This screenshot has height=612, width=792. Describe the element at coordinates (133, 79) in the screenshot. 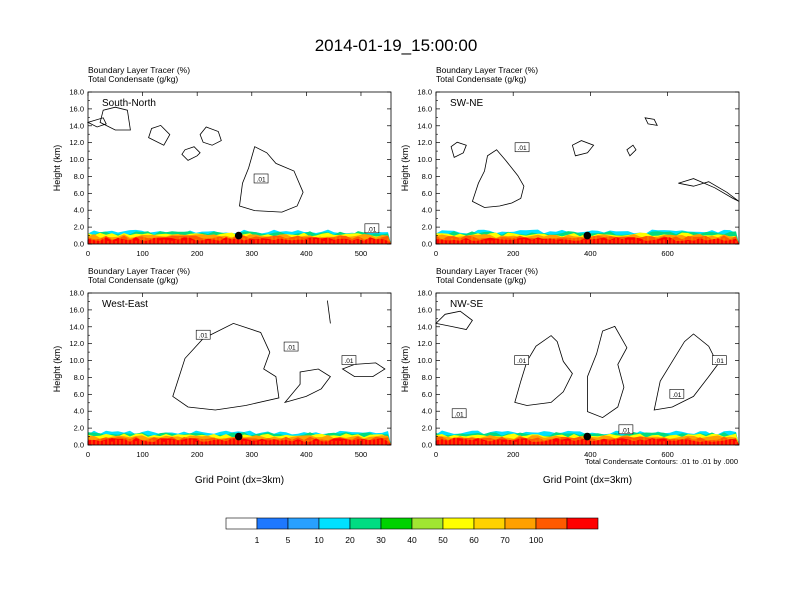

I see `panel-header-condensate: Total Condensate (g/kg)` at that location.